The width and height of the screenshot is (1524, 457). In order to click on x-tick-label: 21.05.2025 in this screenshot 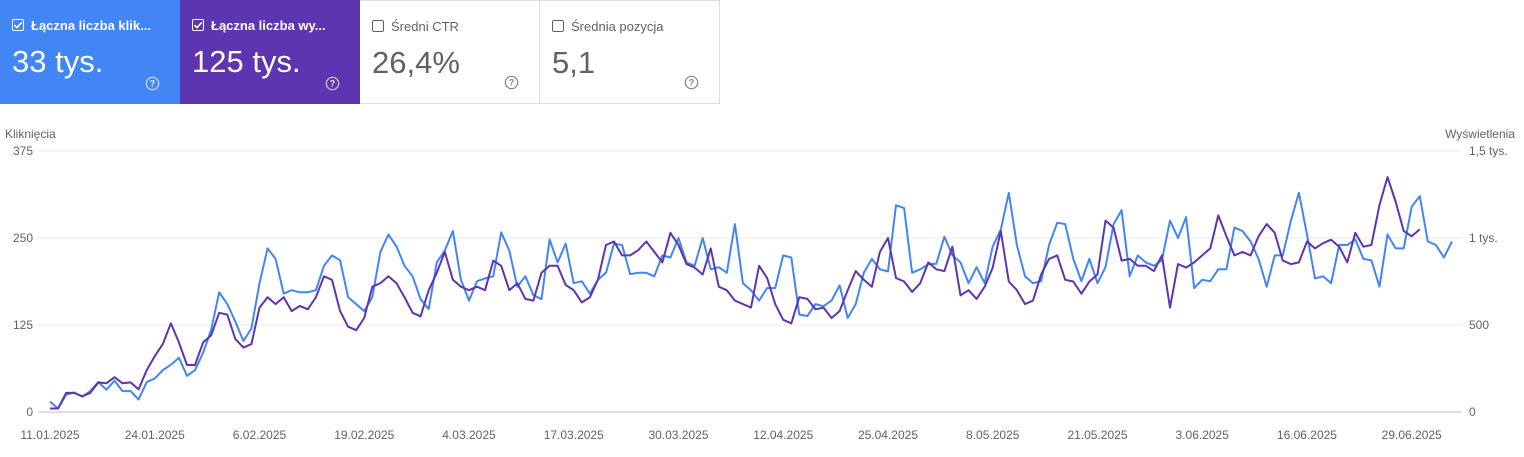, I will do `click(1097, 435)`.